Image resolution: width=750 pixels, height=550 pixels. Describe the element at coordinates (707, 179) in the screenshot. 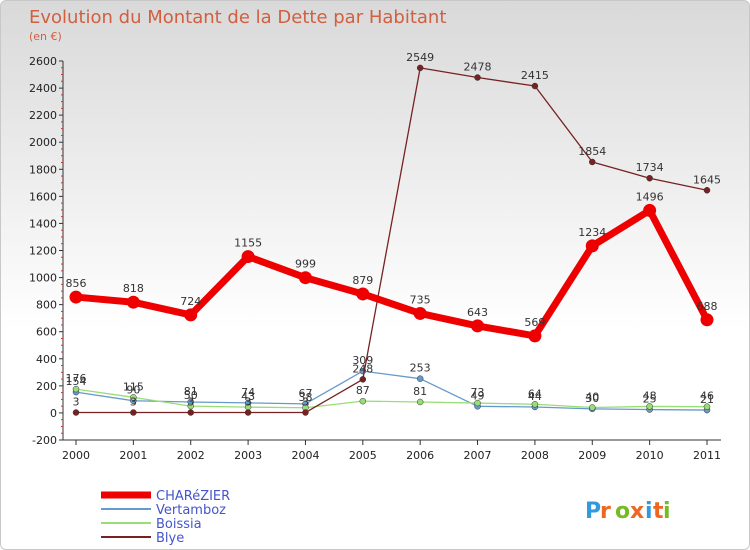

I see `data-label: 1645` at that location.